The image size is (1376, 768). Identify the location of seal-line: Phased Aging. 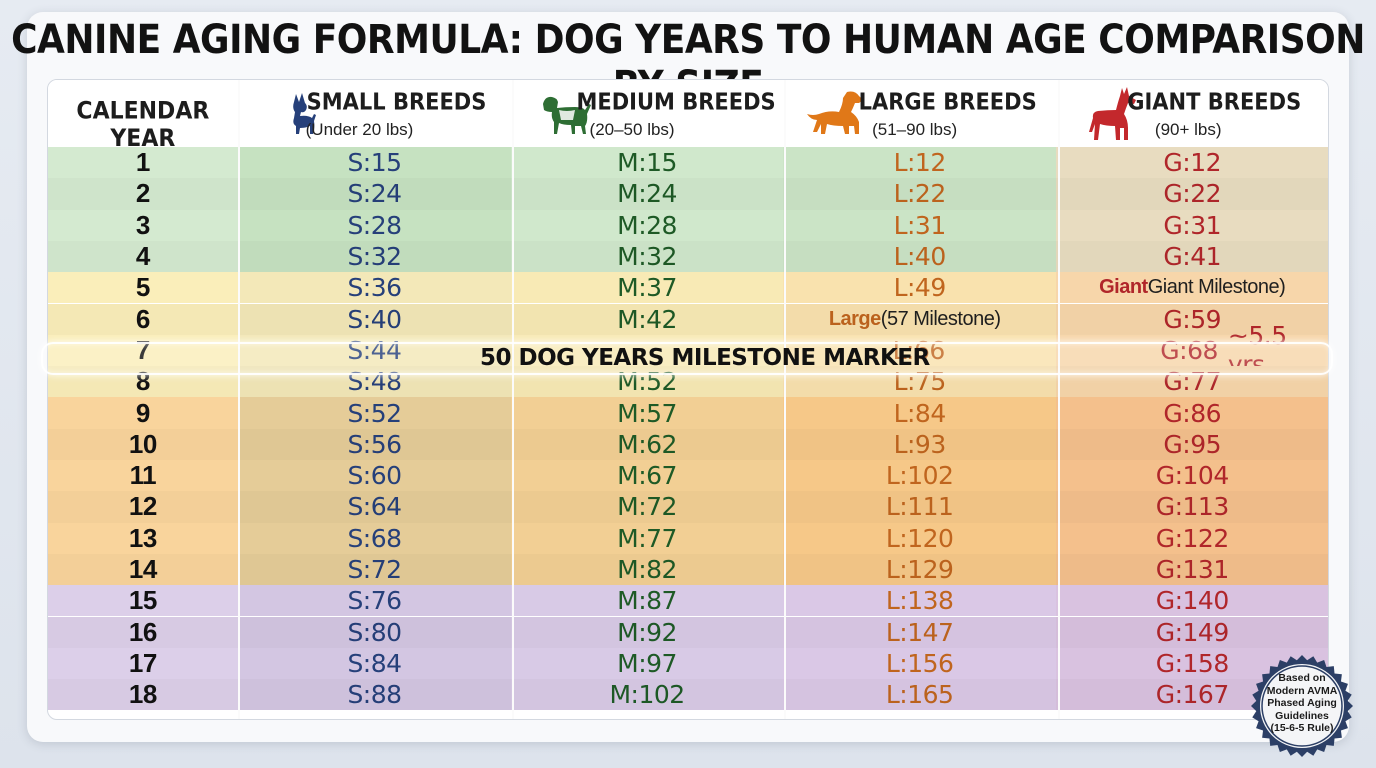
(1302, 703).